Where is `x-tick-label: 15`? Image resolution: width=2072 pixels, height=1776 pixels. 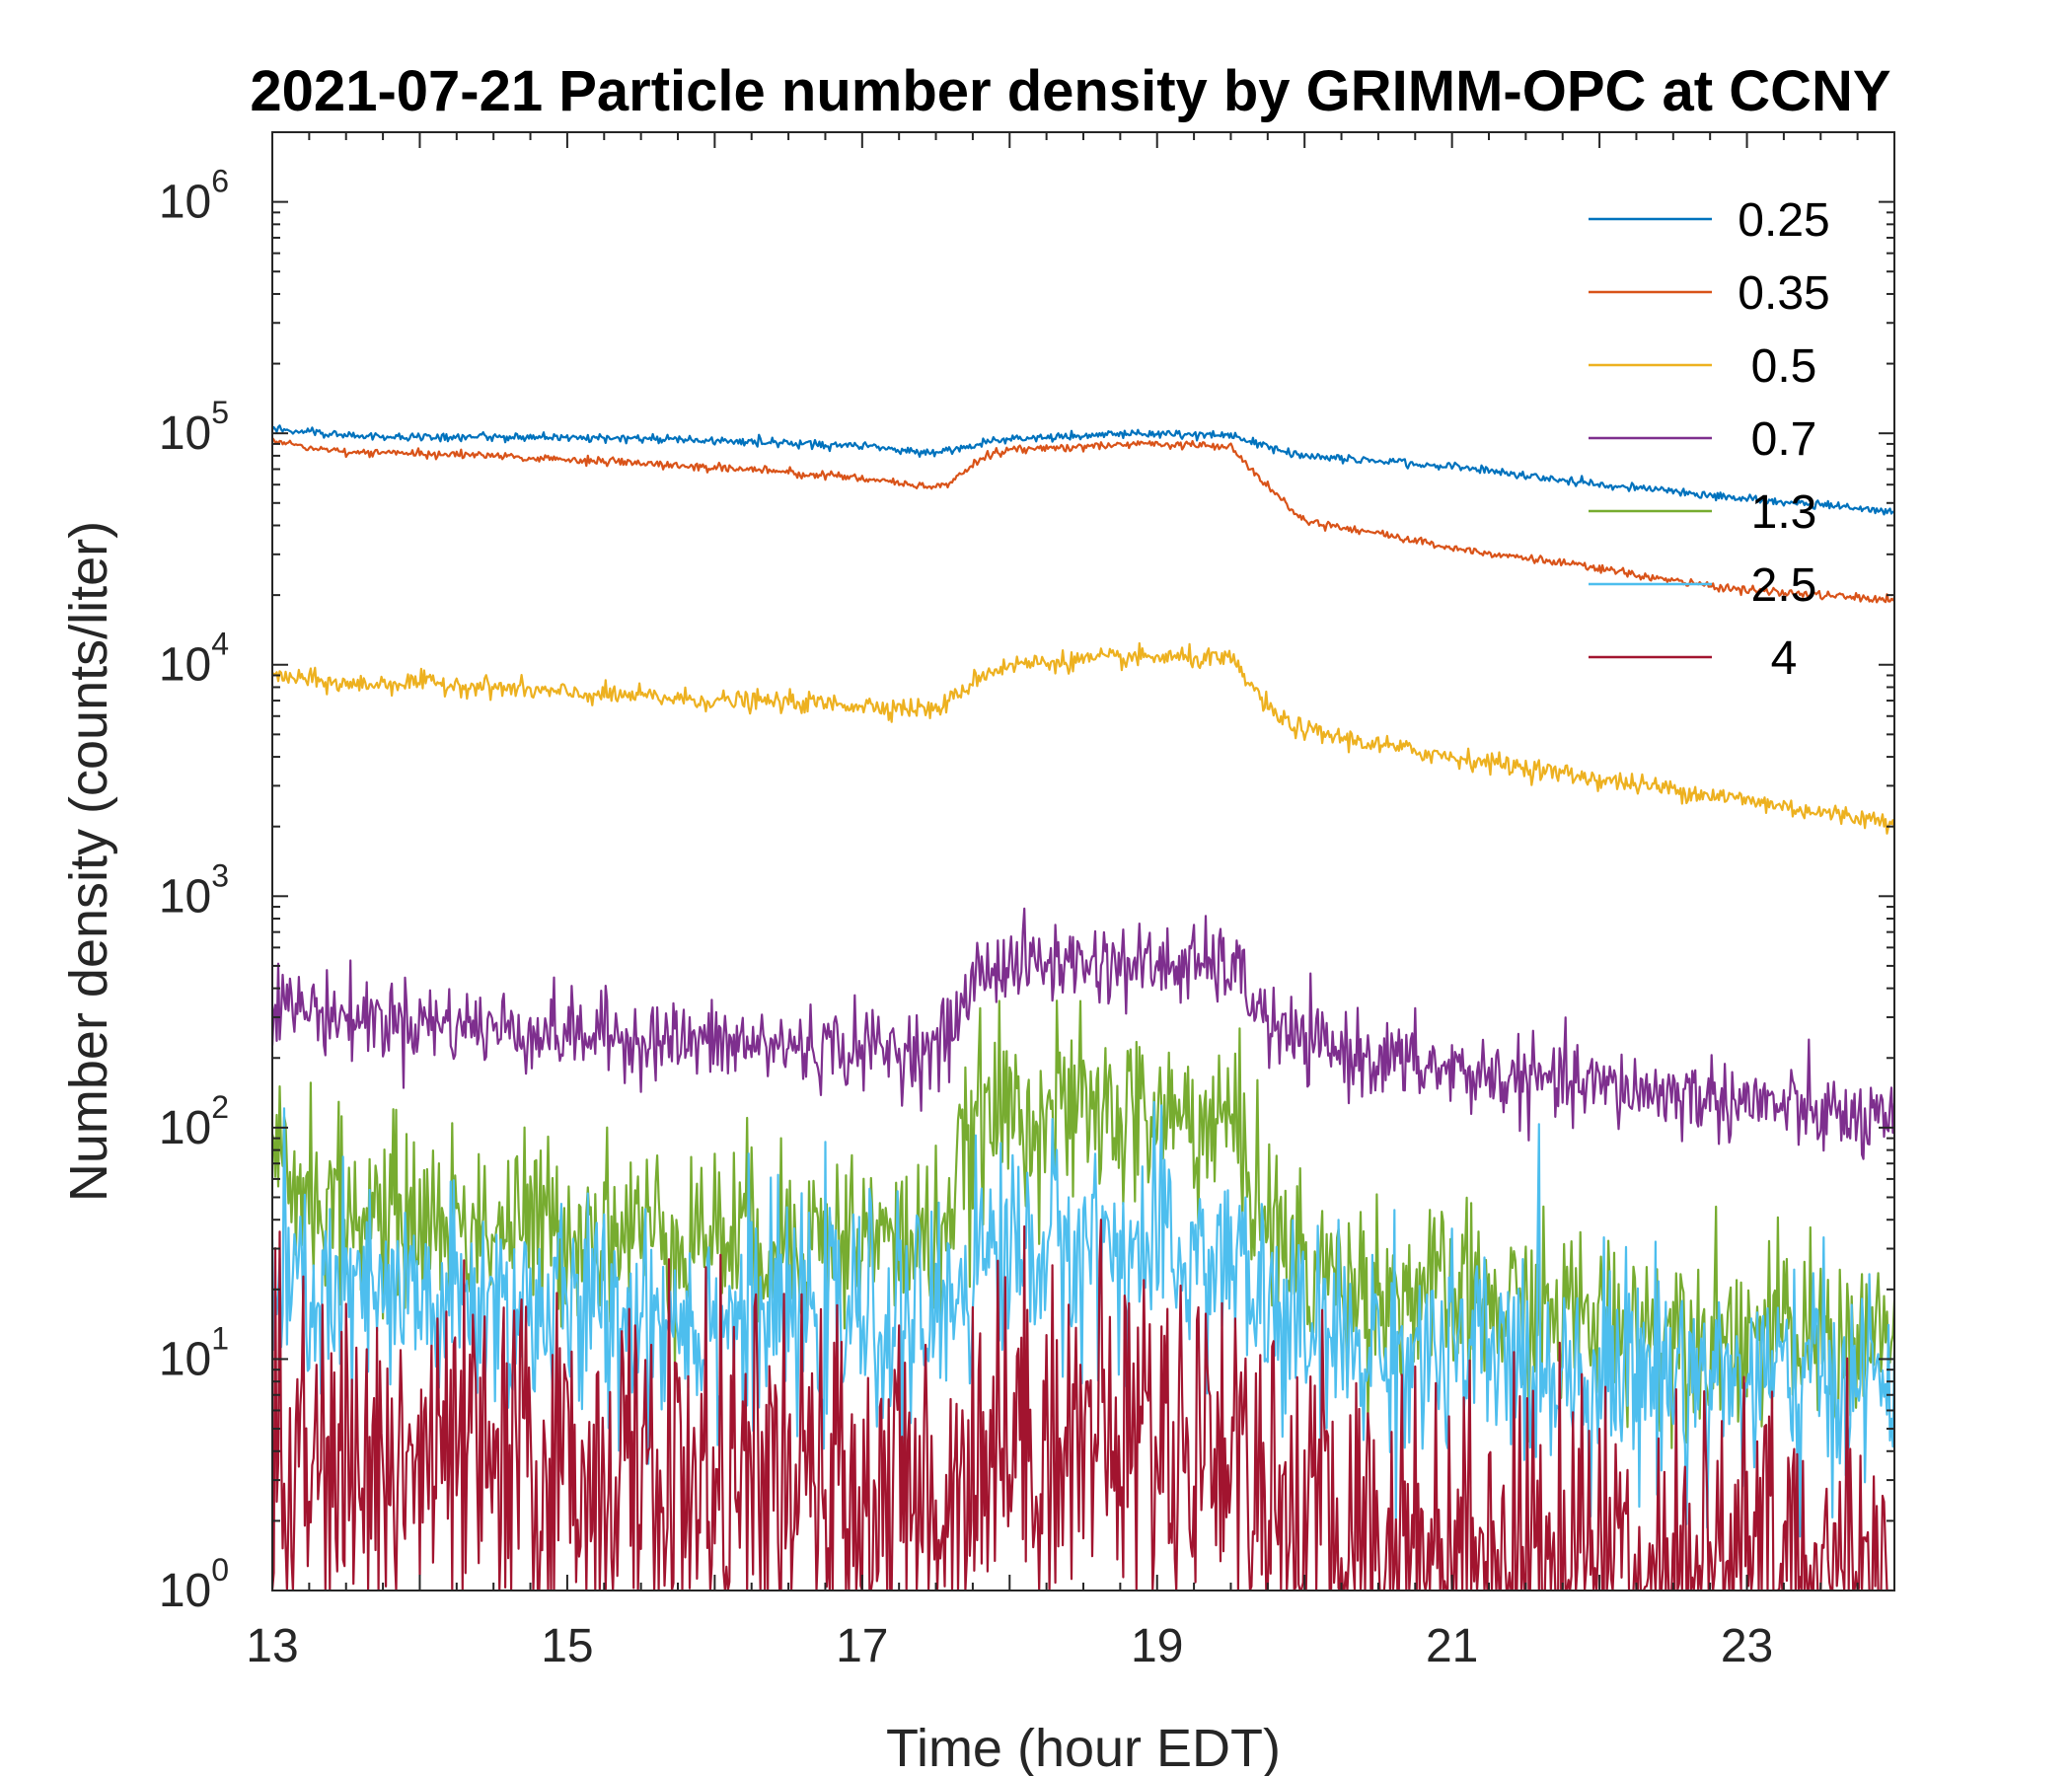
x-tick-label: 15 is located at coordinates (567, 1646).